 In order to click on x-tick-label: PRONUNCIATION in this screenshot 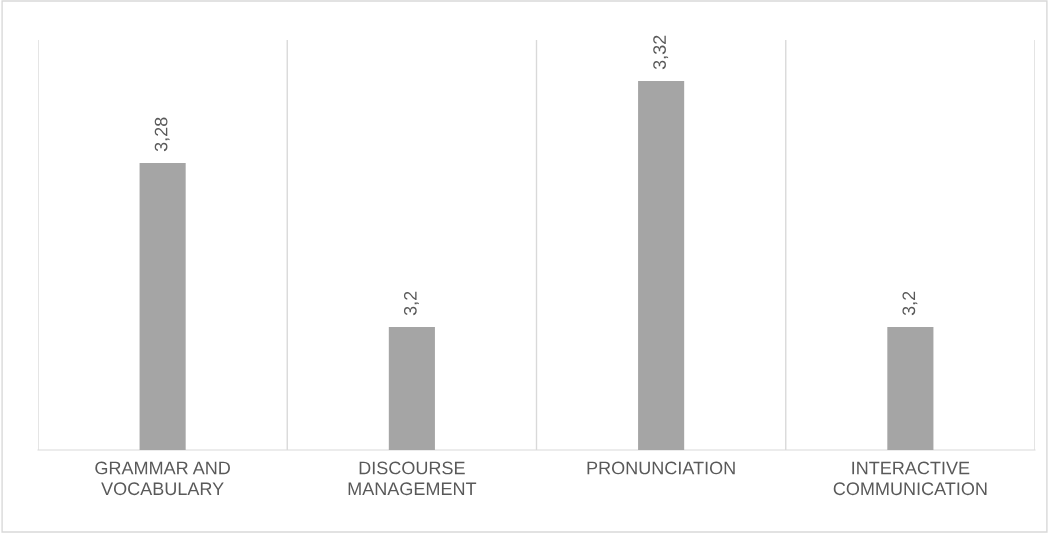, I will do `click(661, 468)`.